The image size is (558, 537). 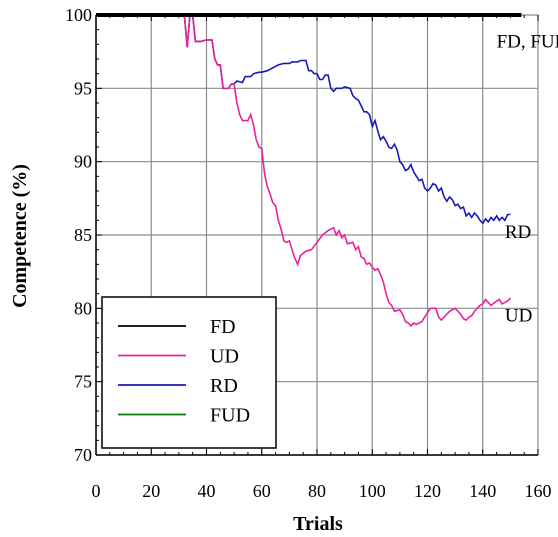 I want to click on legend-box, so click(x=189, y=372).